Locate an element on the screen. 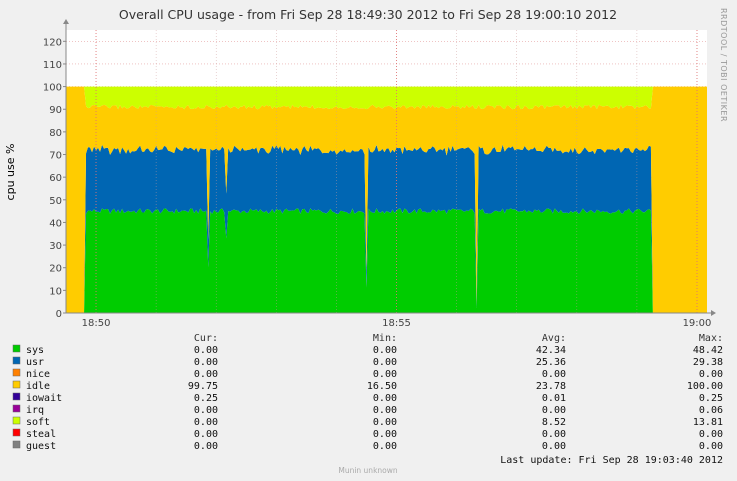  y-axis-label: cpu use % is located at coordinates (10, 172).